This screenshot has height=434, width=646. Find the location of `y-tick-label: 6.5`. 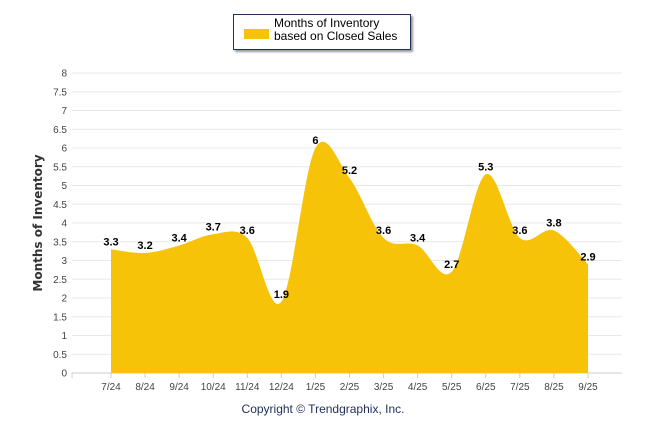

y-tick-label: 6.5 is located at coordinates (60, 130).